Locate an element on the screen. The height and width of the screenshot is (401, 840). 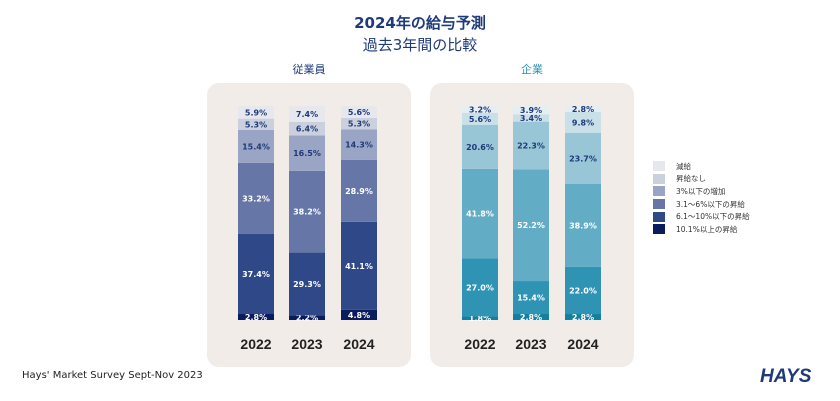
data-label: 28.9% is located at coordinates (359, 191).